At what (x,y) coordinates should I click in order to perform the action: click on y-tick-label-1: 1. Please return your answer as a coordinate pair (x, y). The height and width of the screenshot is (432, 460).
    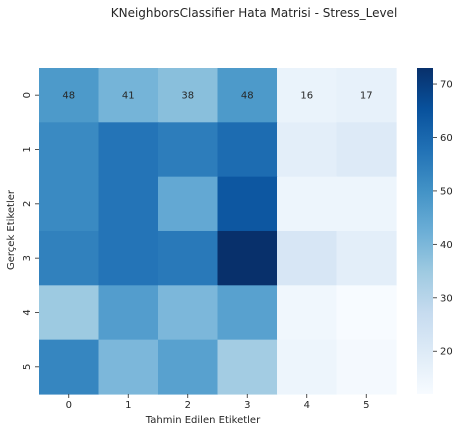
    Looking at the image, I should click on (27, 149).